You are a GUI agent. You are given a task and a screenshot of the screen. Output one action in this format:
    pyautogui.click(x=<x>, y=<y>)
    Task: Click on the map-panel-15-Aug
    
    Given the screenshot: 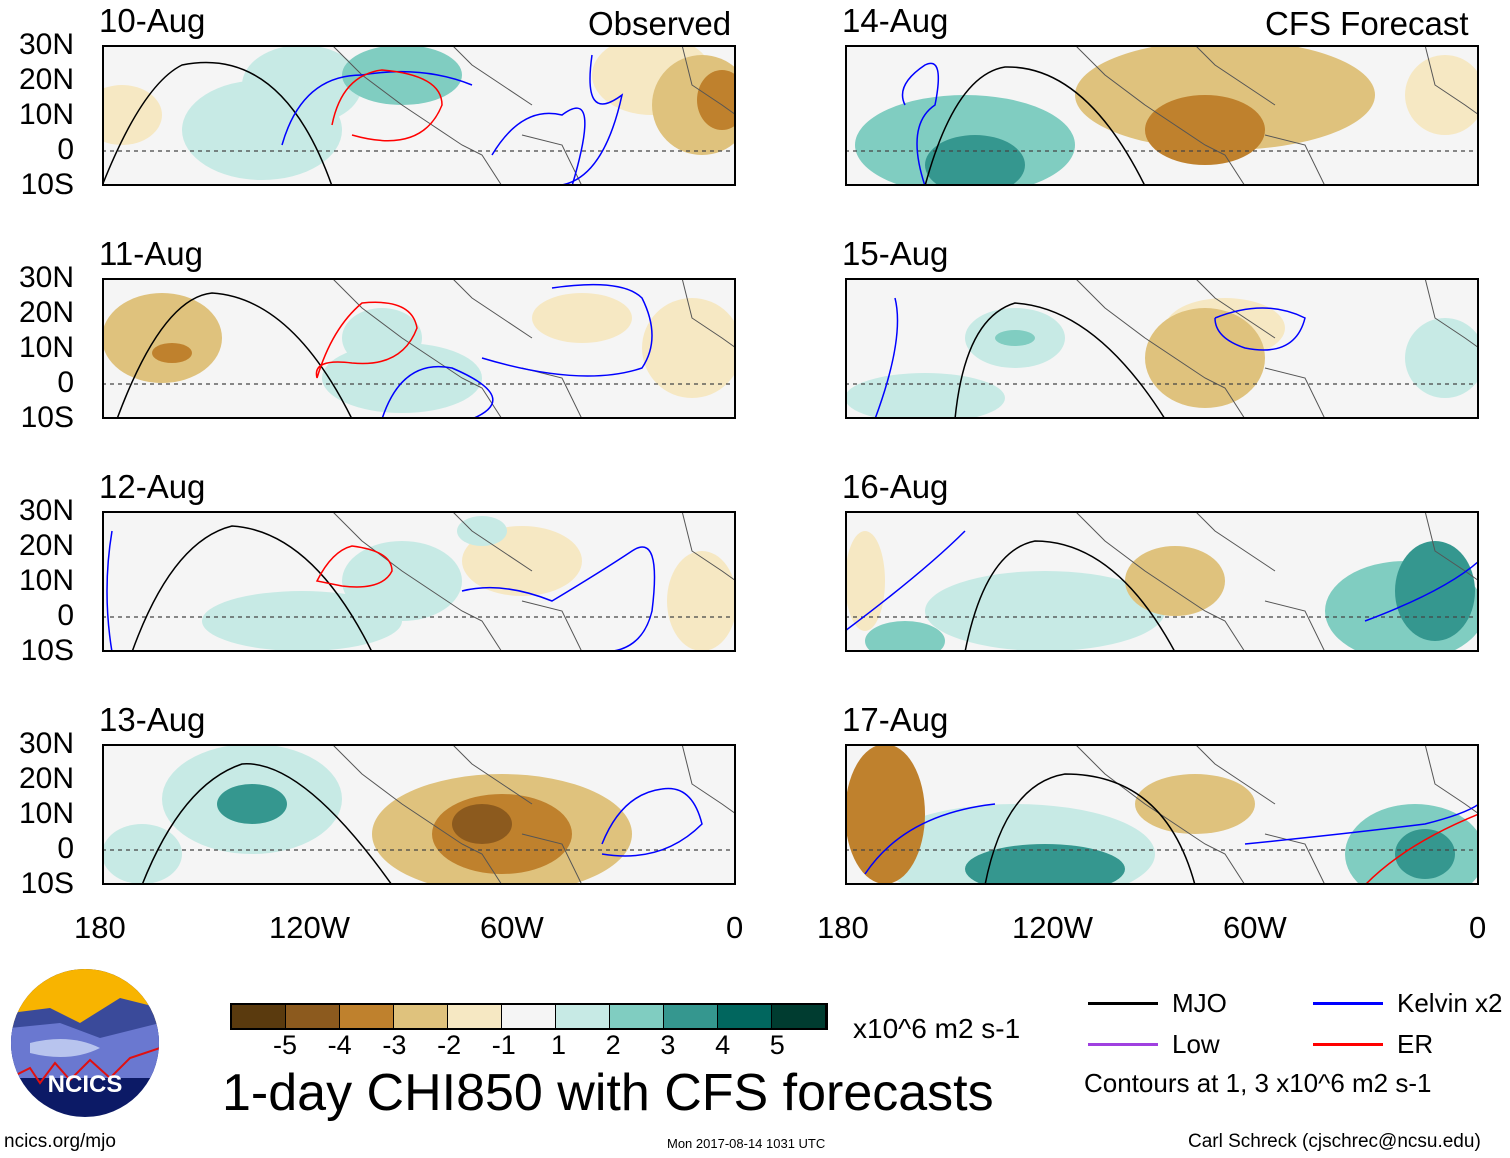 What is the action you would take?
    pyautogui.click(x=1162, y=348)
    